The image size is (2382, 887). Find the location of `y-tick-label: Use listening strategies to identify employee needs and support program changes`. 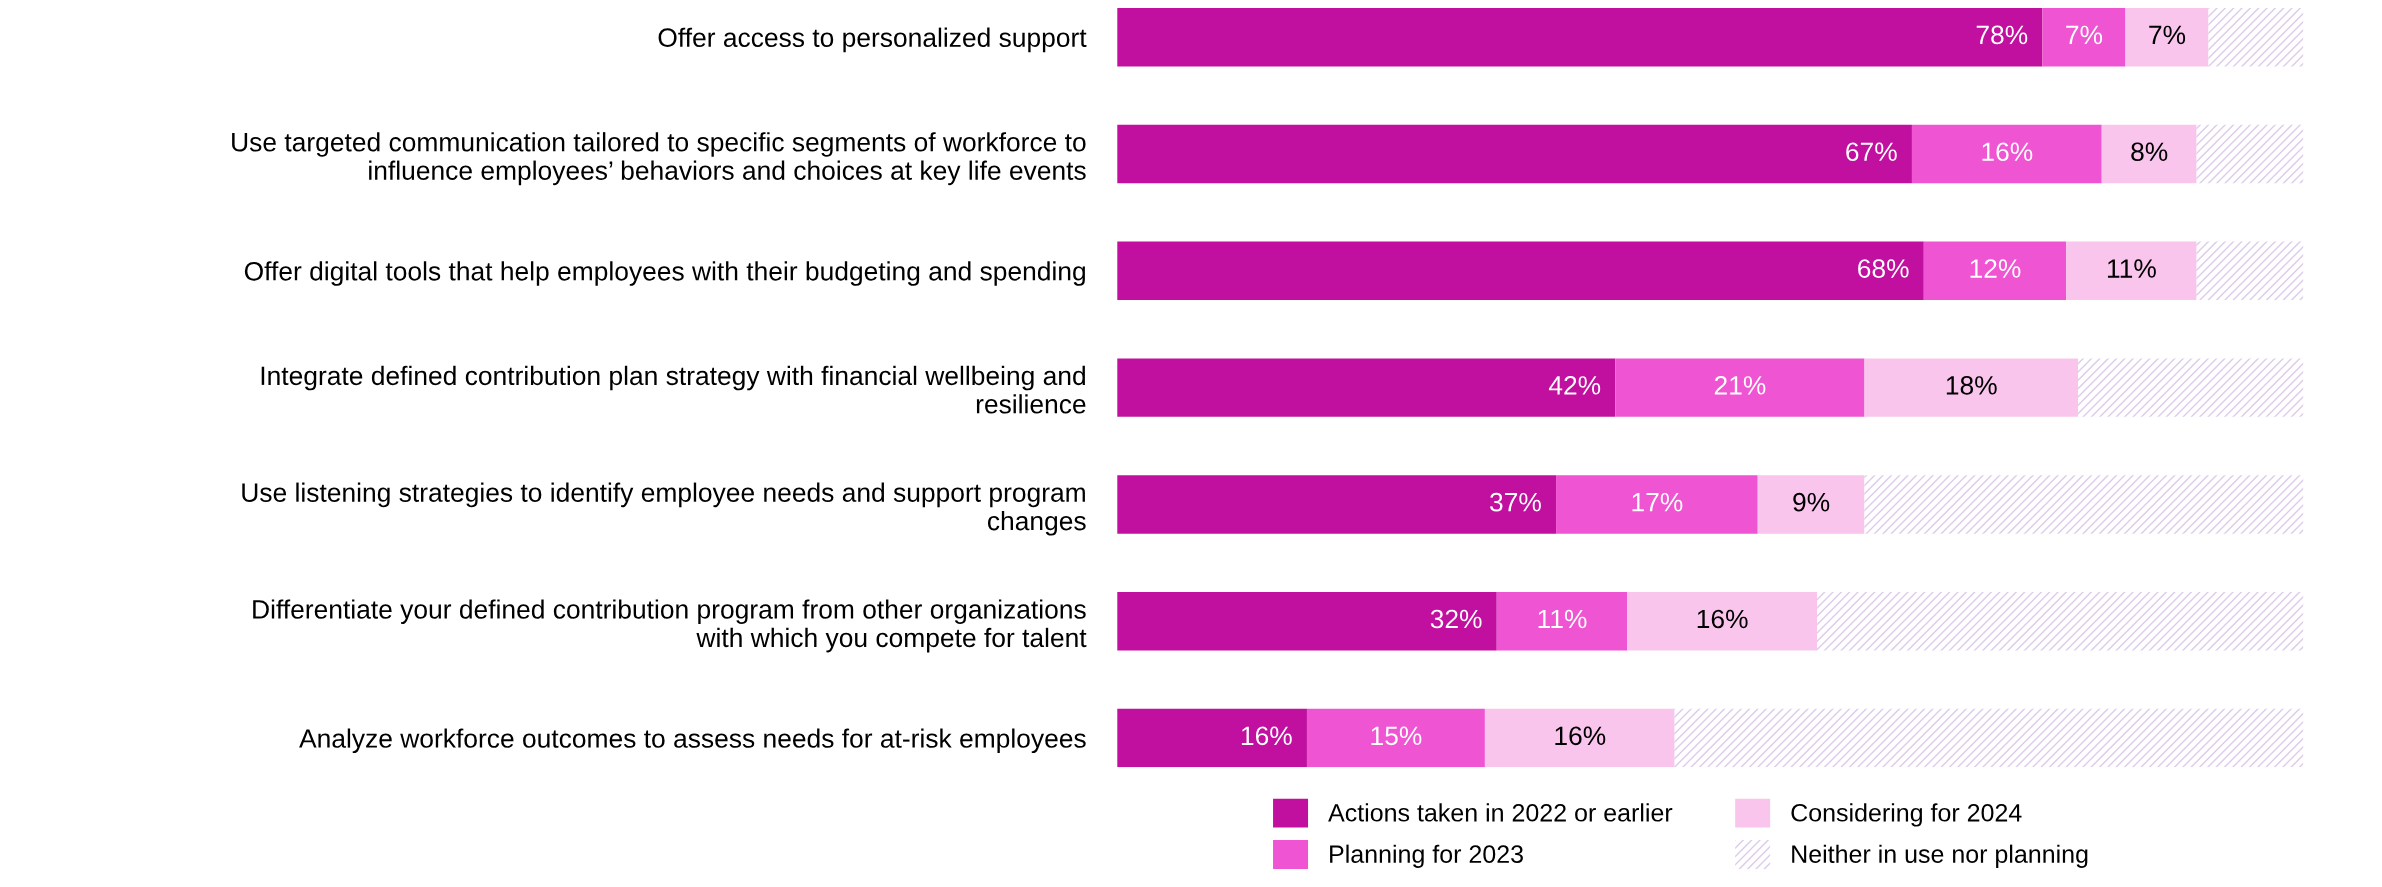

y-tick-label: Use listening strategies to identify employee needs and support program changes is located at coordinates (664, 509).